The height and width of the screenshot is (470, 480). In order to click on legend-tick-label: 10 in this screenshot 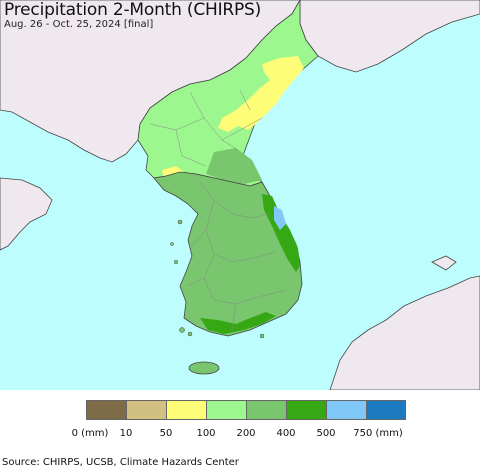, I will do `click(126, 433)`.